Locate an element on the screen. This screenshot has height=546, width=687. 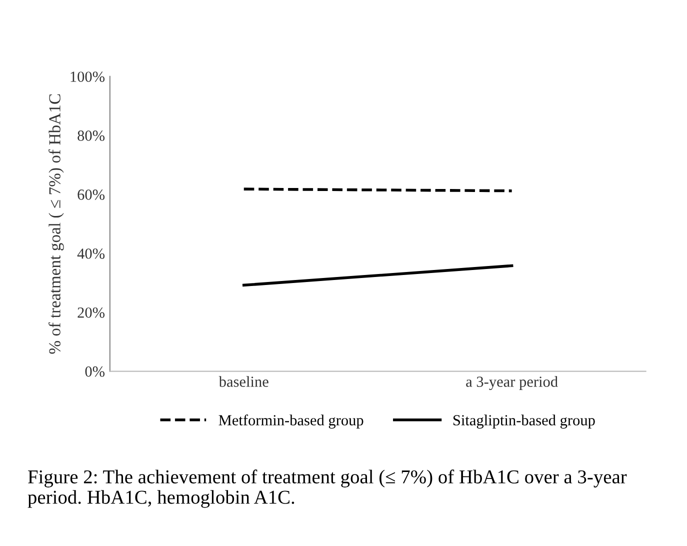
y-axis-title: % of treatment goal ( ≤ 7%) of HbA1C is located at coordinates (56, 224).